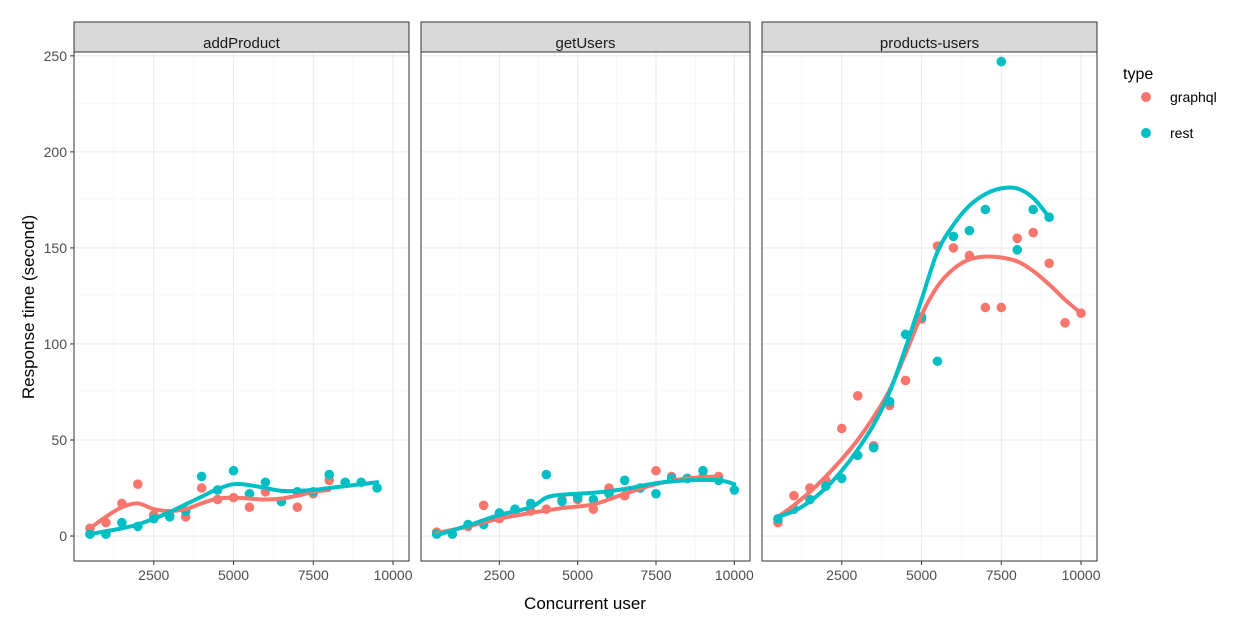 This screenshot has height=642, width=1260. I want to click on facet-strip-label: getUsers, so click(585, 43).